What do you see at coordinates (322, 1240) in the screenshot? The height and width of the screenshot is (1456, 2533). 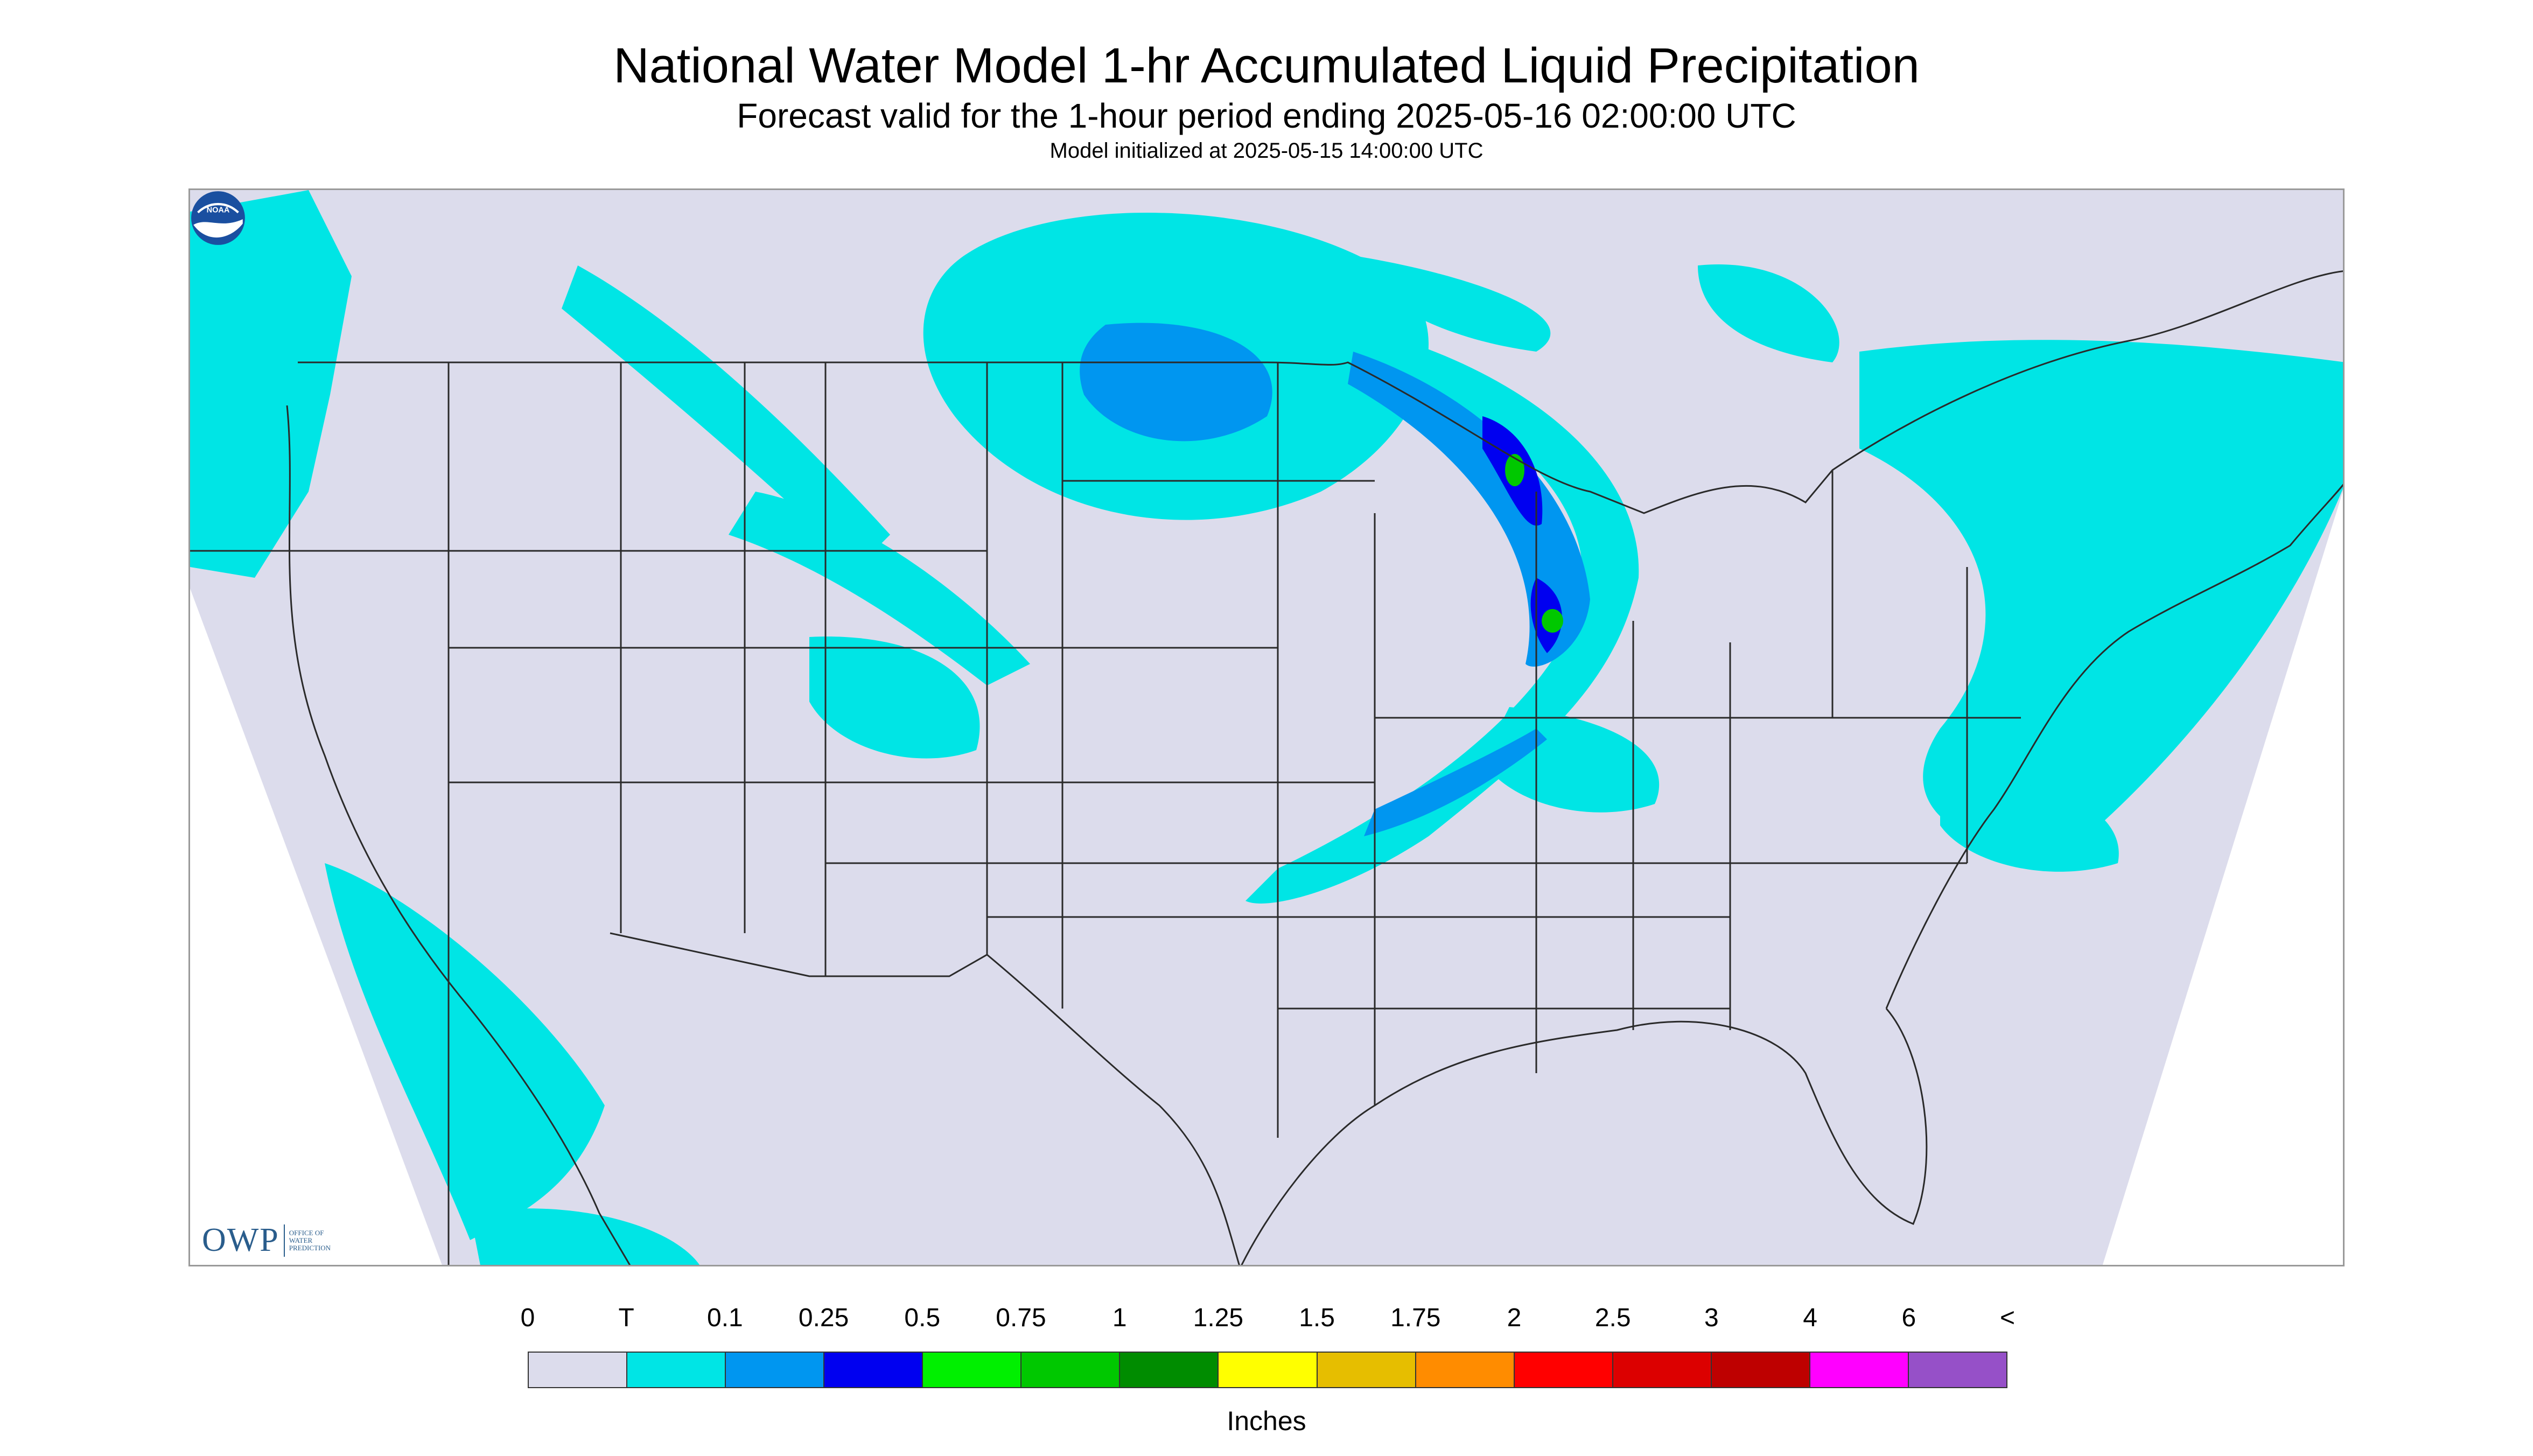 I see `owp-subtext: OFFICE OF WATER PREDICTION` at bounding box center [322, 1240].